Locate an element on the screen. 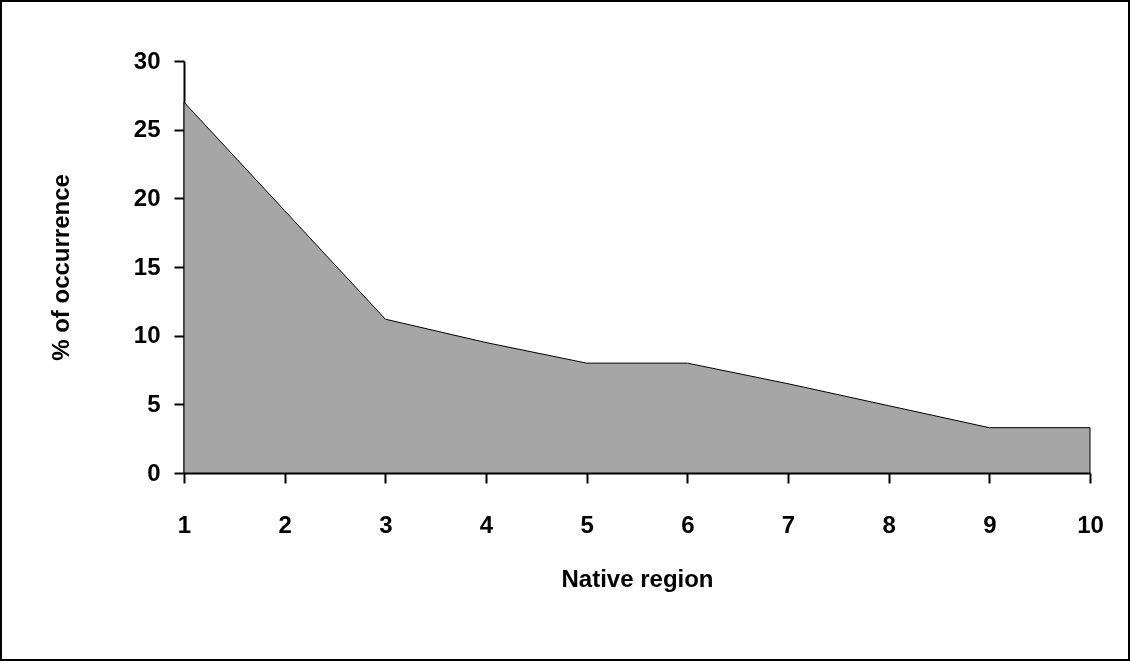  x-tick-label: 1 is located at coordinates (184, 524).